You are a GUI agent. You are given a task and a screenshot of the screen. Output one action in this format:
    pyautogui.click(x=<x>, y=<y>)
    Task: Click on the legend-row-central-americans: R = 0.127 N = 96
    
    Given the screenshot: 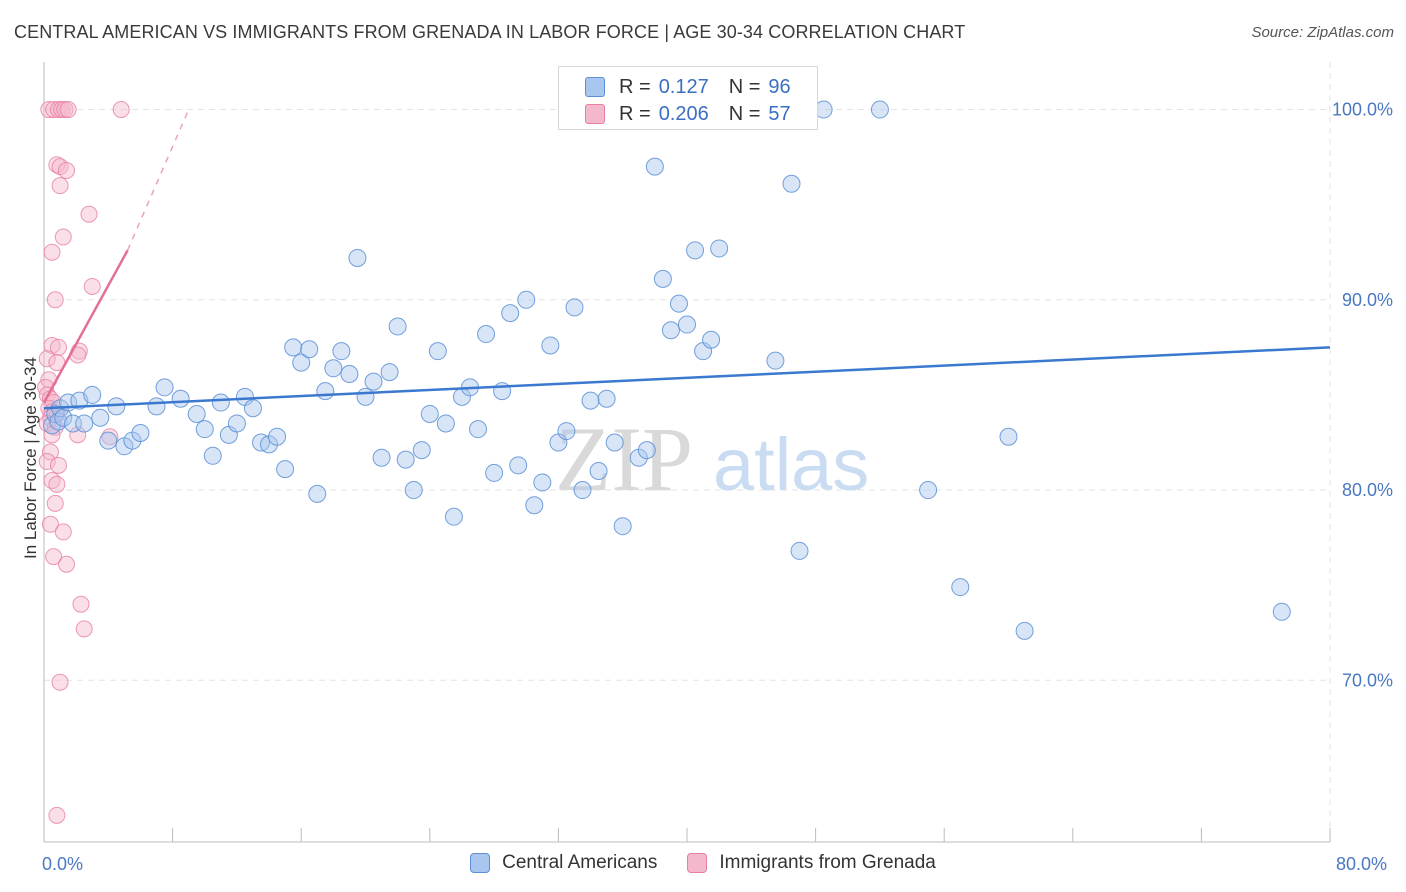 What is the action you would take?
    pyautogui.click(x=688, y=87)
    